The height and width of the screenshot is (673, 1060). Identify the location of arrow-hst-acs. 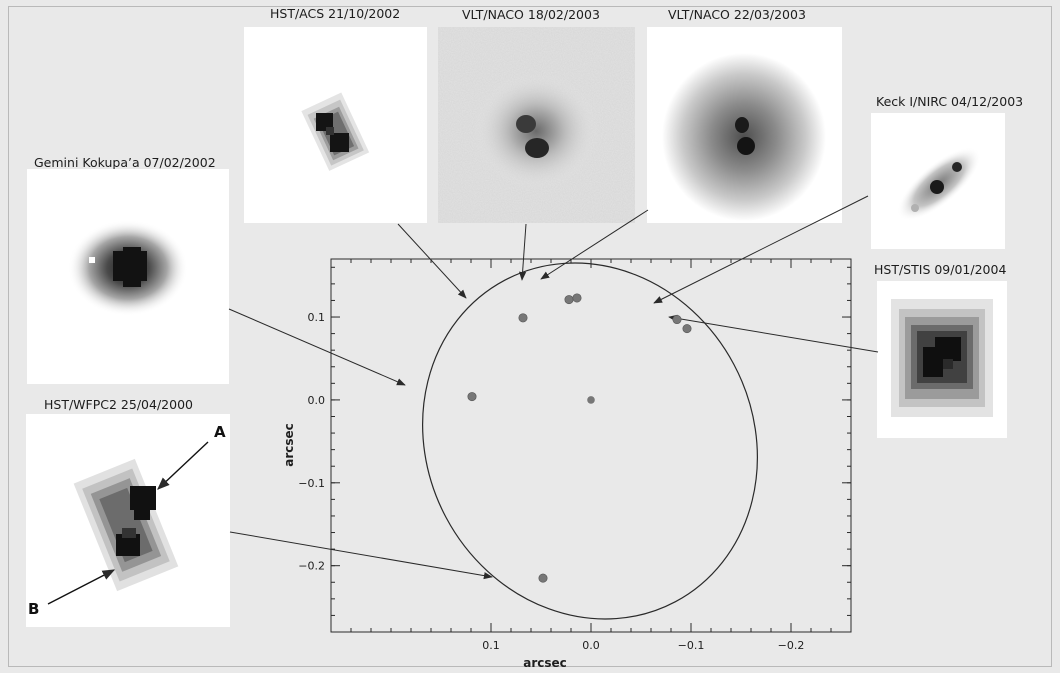
(432, 261).